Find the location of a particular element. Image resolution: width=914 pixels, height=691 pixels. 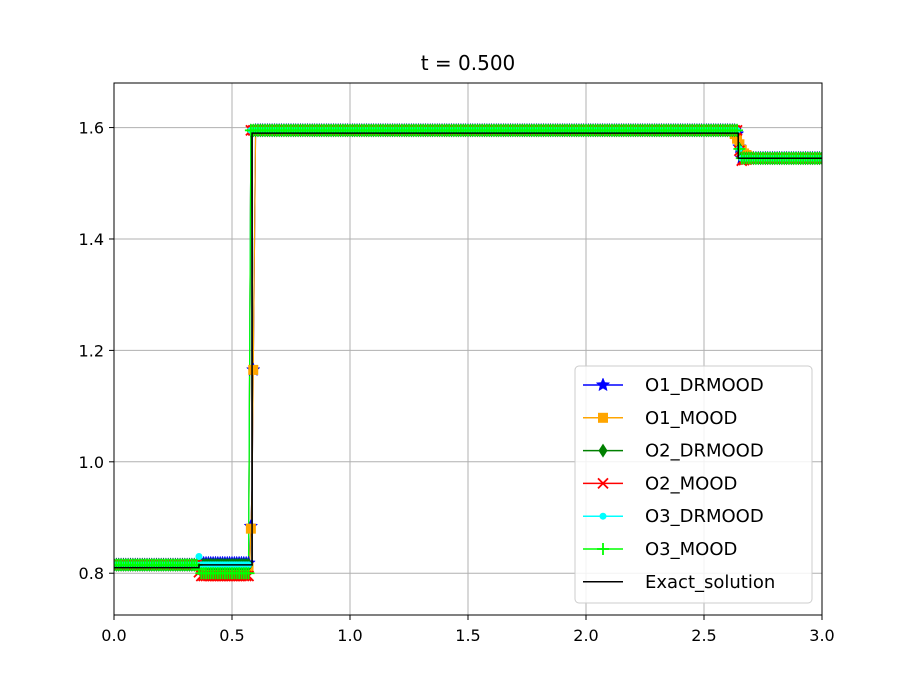

legend-label: O3_MOOD is located at coordinates (691, 549).